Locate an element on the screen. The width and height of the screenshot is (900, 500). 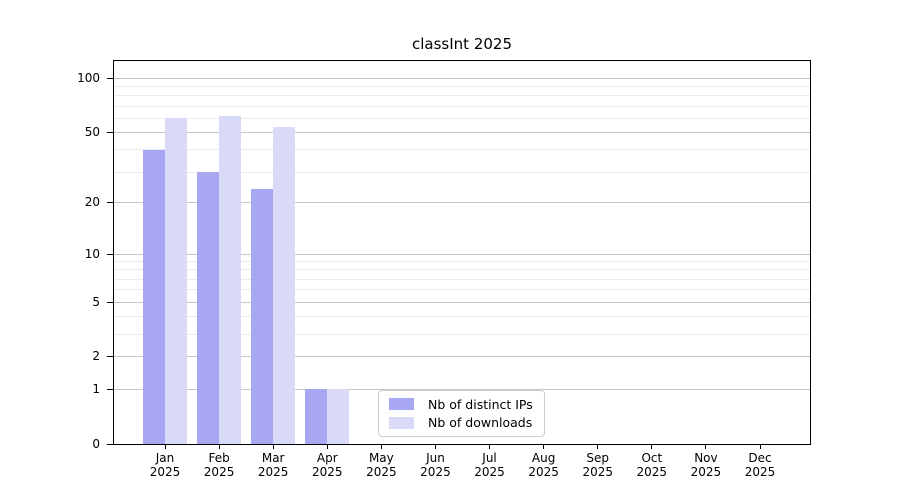
legend-label-downloads: Nb of downloads is located at coordinates (480, 423).